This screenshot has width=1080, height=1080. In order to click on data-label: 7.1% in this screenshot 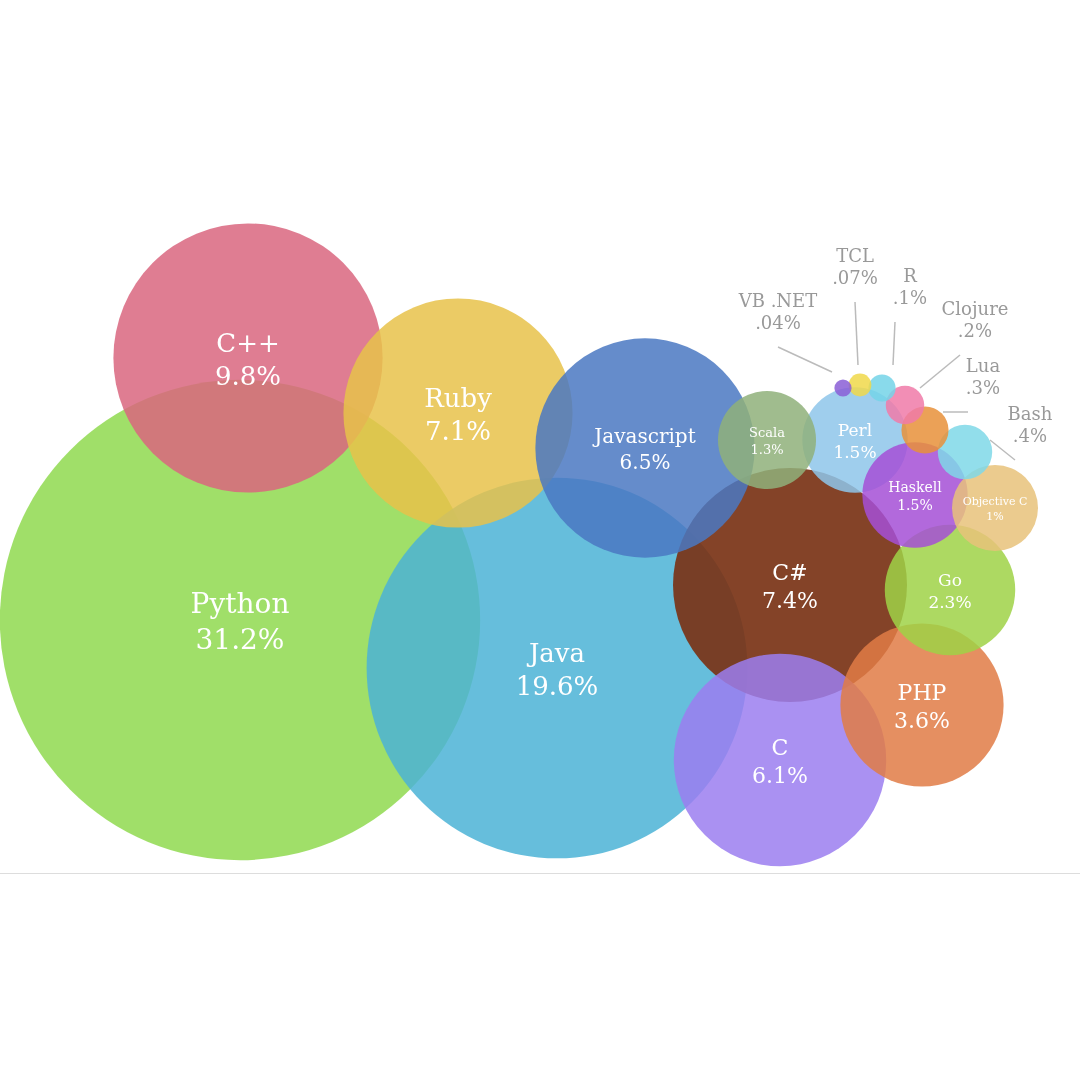, I will do `click(458, 431)`.